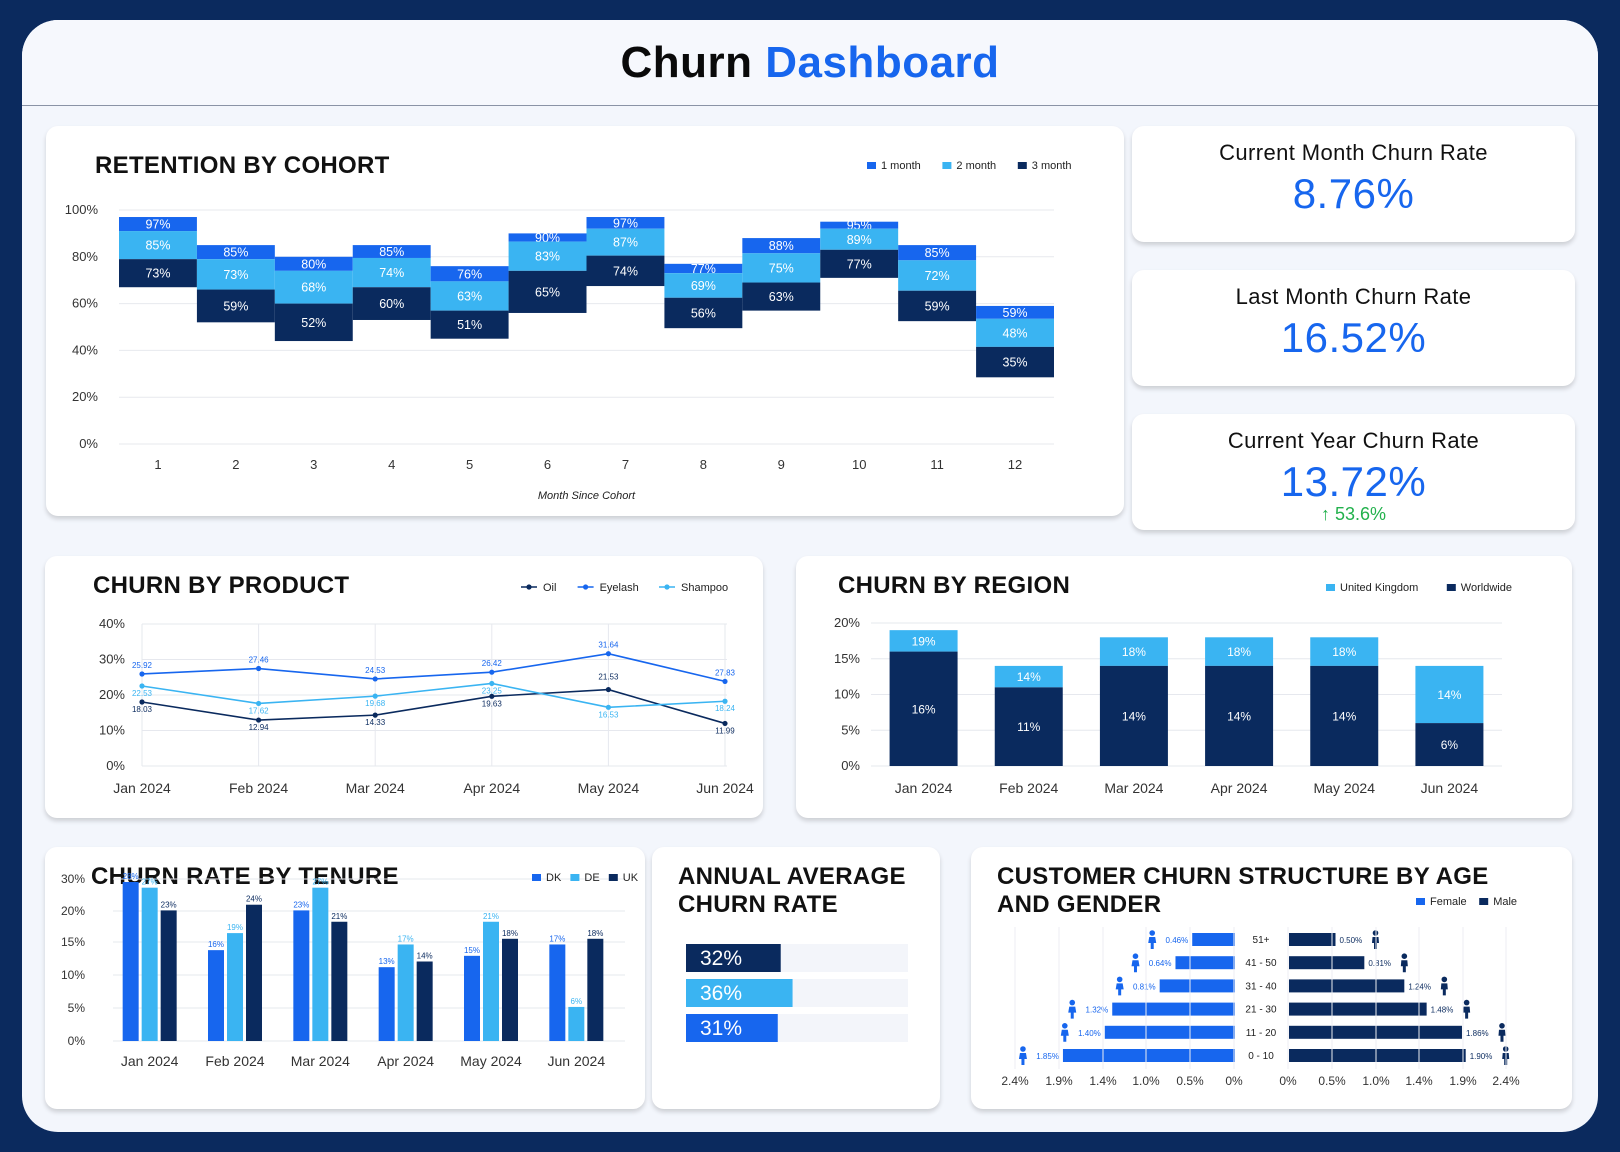  I want to click on churn-product-title: CHURN BY PRODUCT, so click(221, 585).